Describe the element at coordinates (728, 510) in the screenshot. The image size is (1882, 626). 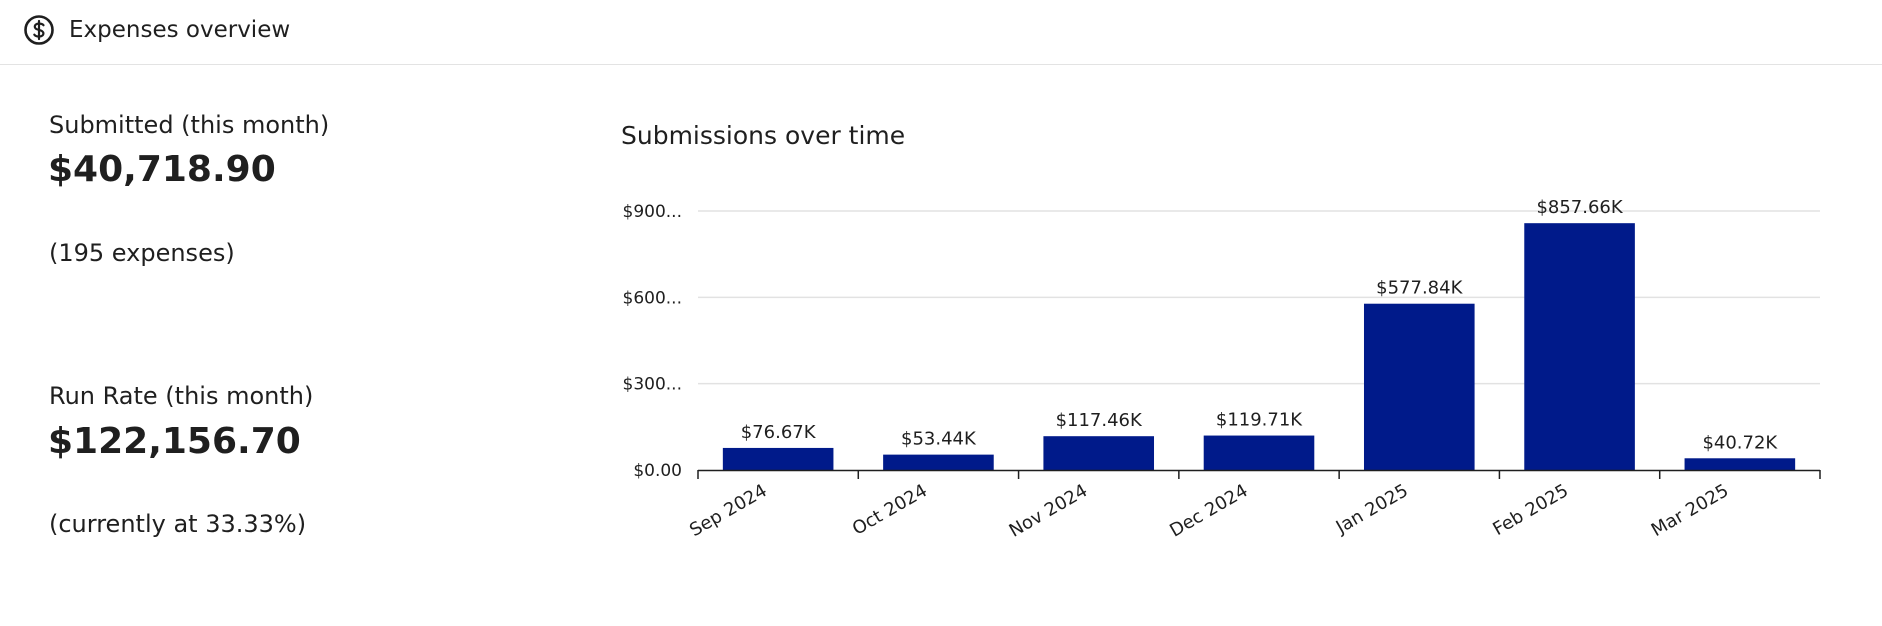
I see `x-tick-label: Sep 2024` at that location.